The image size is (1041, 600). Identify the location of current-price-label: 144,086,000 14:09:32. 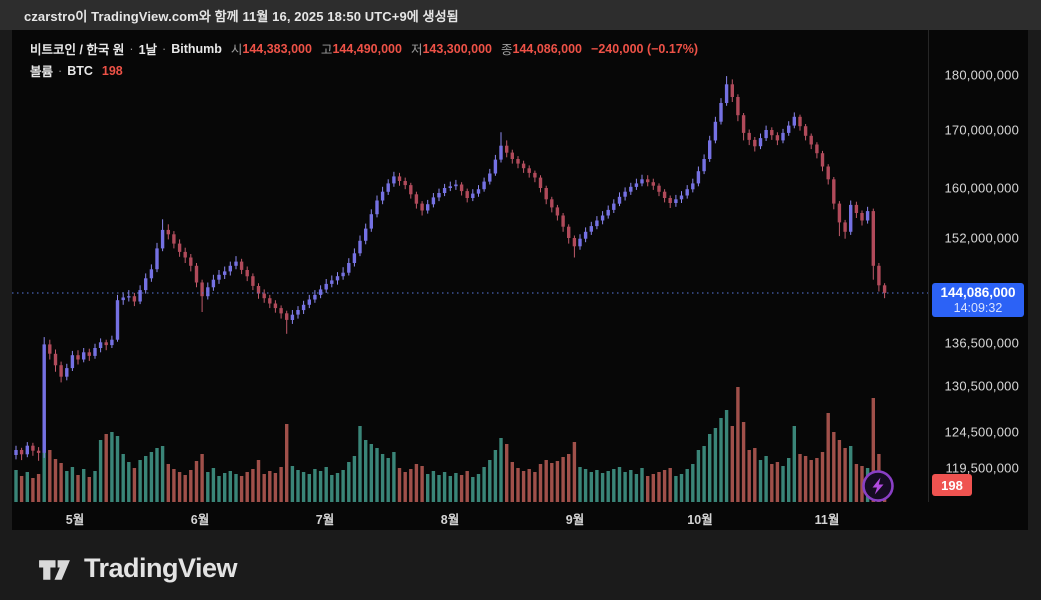
(978, 300).